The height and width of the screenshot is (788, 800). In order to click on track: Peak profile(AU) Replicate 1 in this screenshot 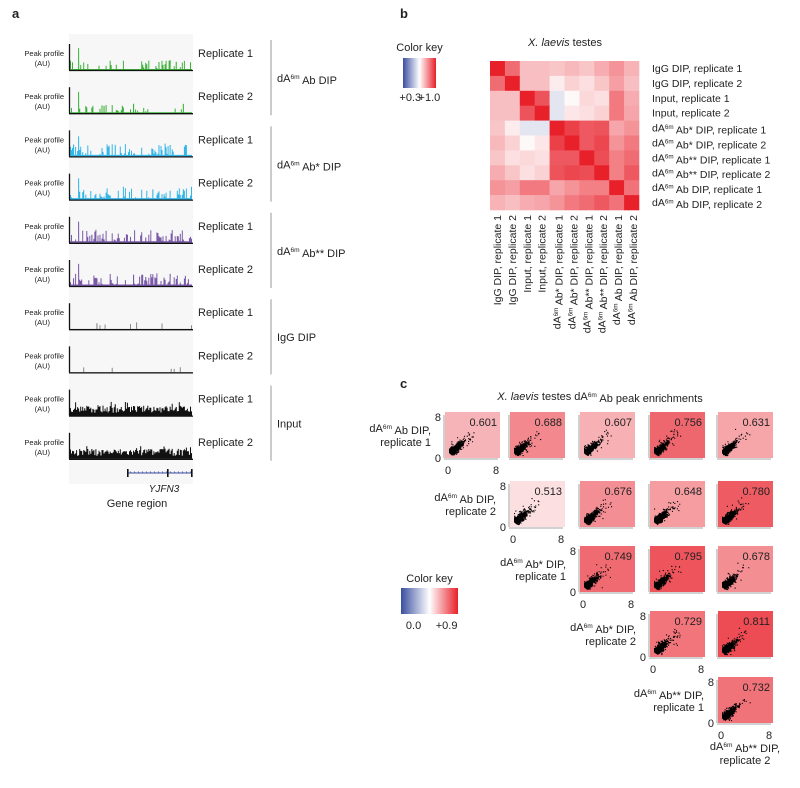, I will do `click(138, 403)`.